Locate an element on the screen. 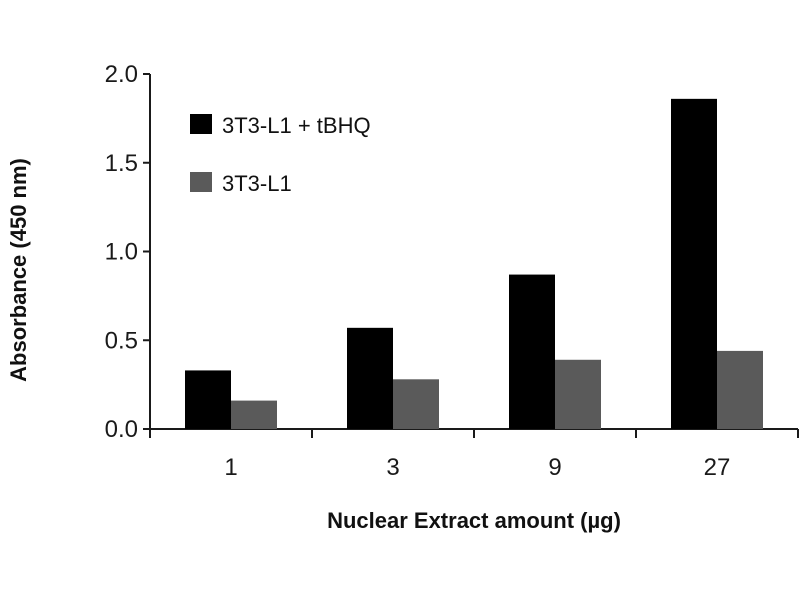 The image size is (800, 600). y-axis: 0.0 0.5 1.0 1.5 2.0 is located at coordinates (128, 252).